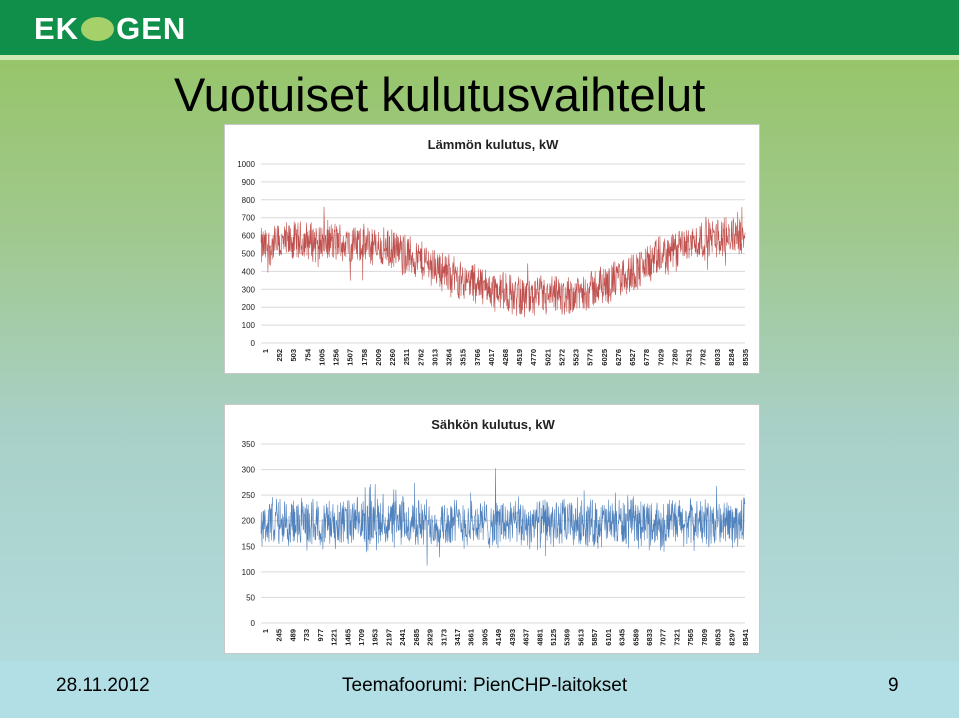  I want to click on y-tick-label: 800, so click(249, 200).